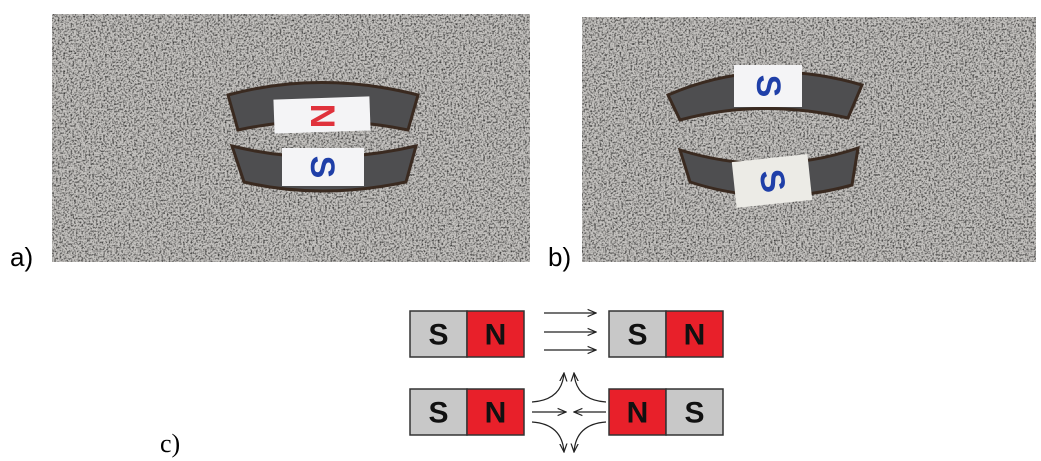 Image resolution: width=1041 pixels, height=461 pixels. Describe the element at coordinates (559, 257) in the screenshot. I see `panel-label: b)` at that location.